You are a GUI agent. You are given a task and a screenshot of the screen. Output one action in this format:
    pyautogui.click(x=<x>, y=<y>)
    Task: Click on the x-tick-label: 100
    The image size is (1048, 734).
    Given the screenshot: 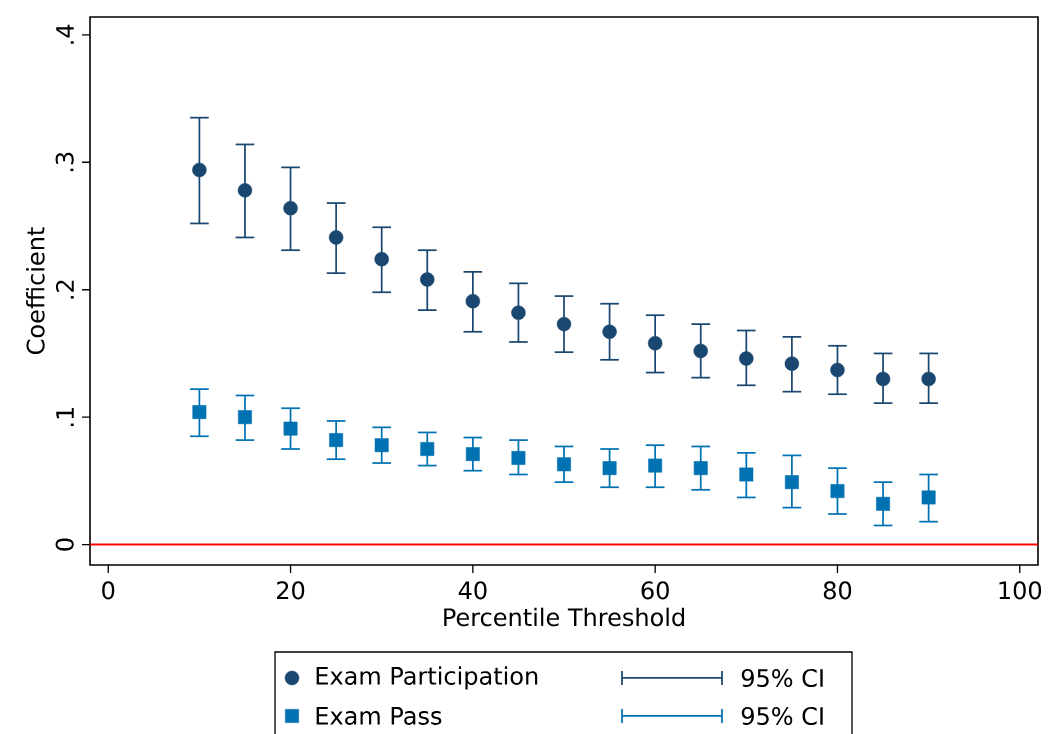 What is the action you would take?
    pyautogui.click(x=1020, y=590)
    